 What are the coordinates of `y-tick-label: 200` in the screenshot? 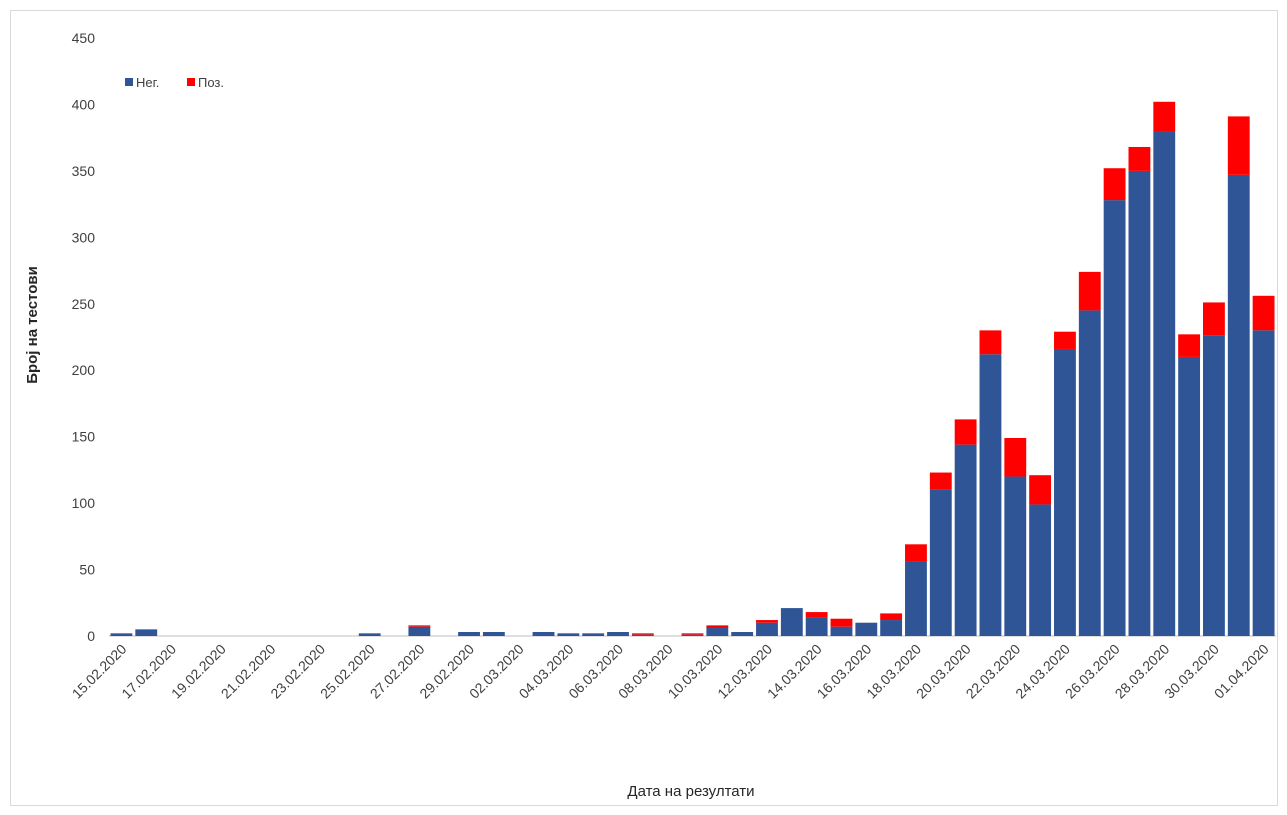 It's located at (84, 370).